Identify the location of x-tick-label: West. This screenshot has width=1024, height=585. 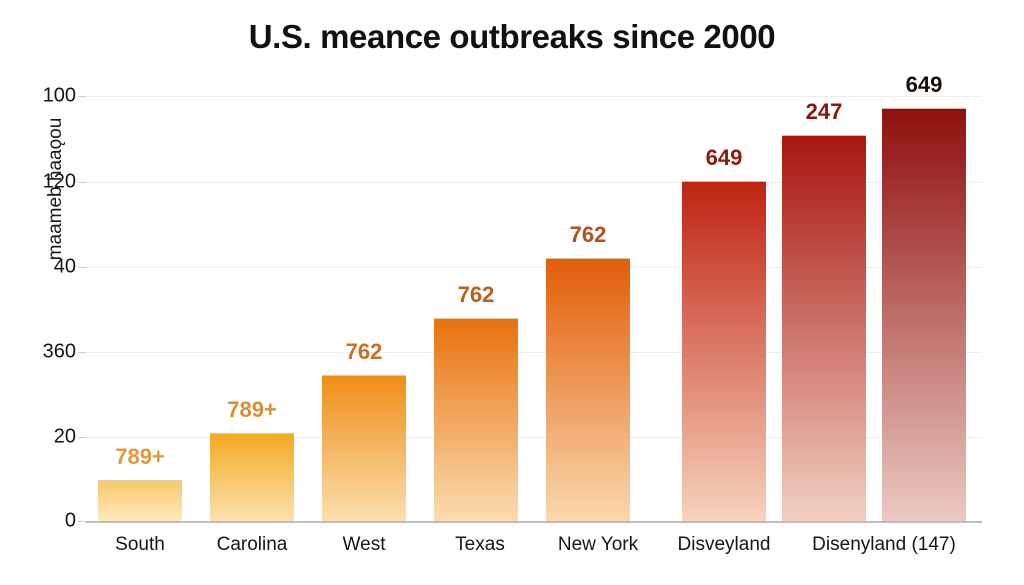
(364, 544).